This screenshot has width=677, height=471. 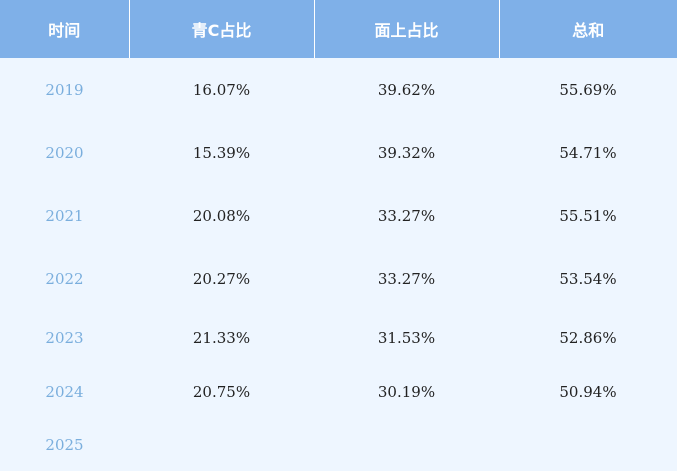 I want to click on header-ms-ratio: 面上占比, so click(x=406, y=29).